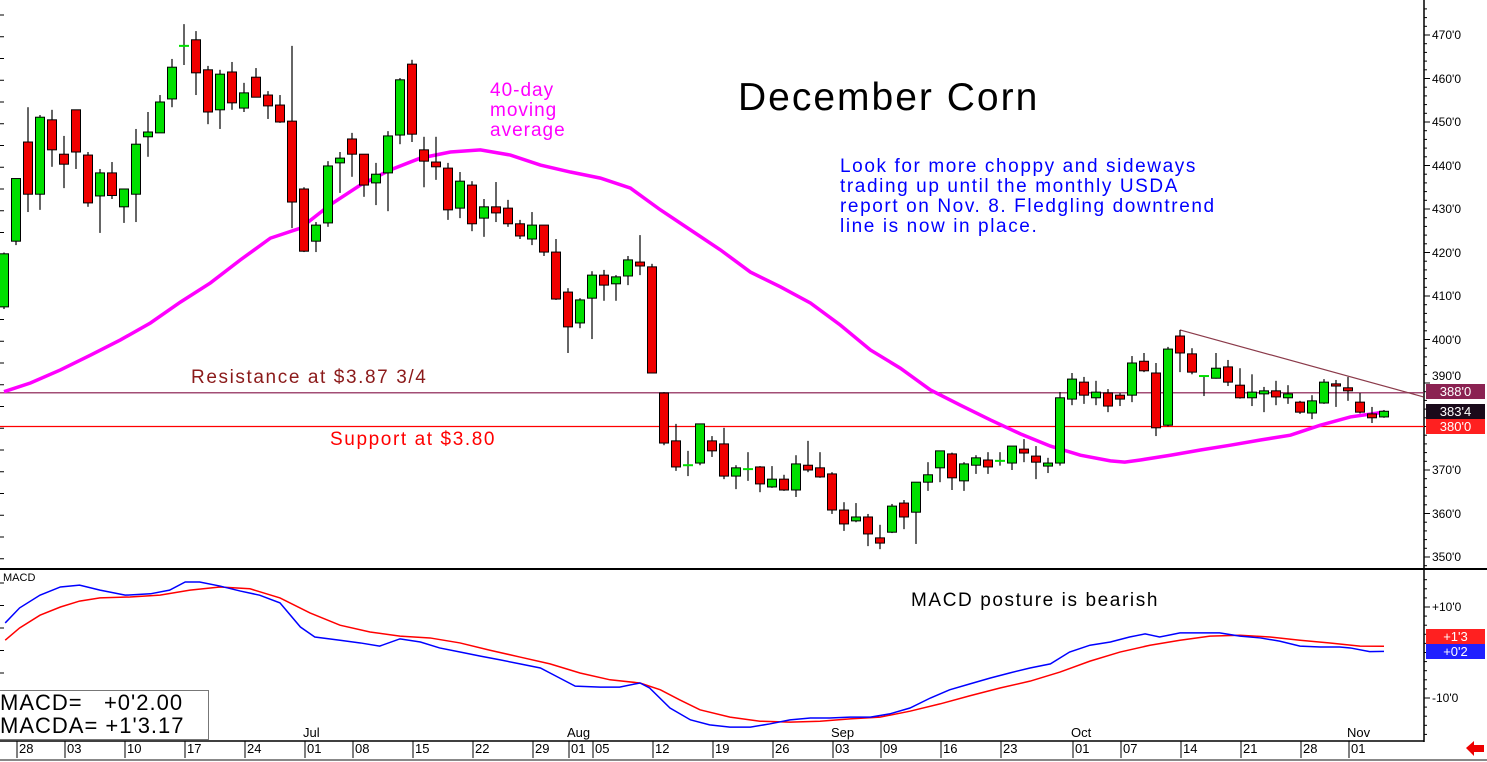 The width and height of the screenshot is (1487, 762). I want to click on price-marker: 383'4, so click(1455, 411).